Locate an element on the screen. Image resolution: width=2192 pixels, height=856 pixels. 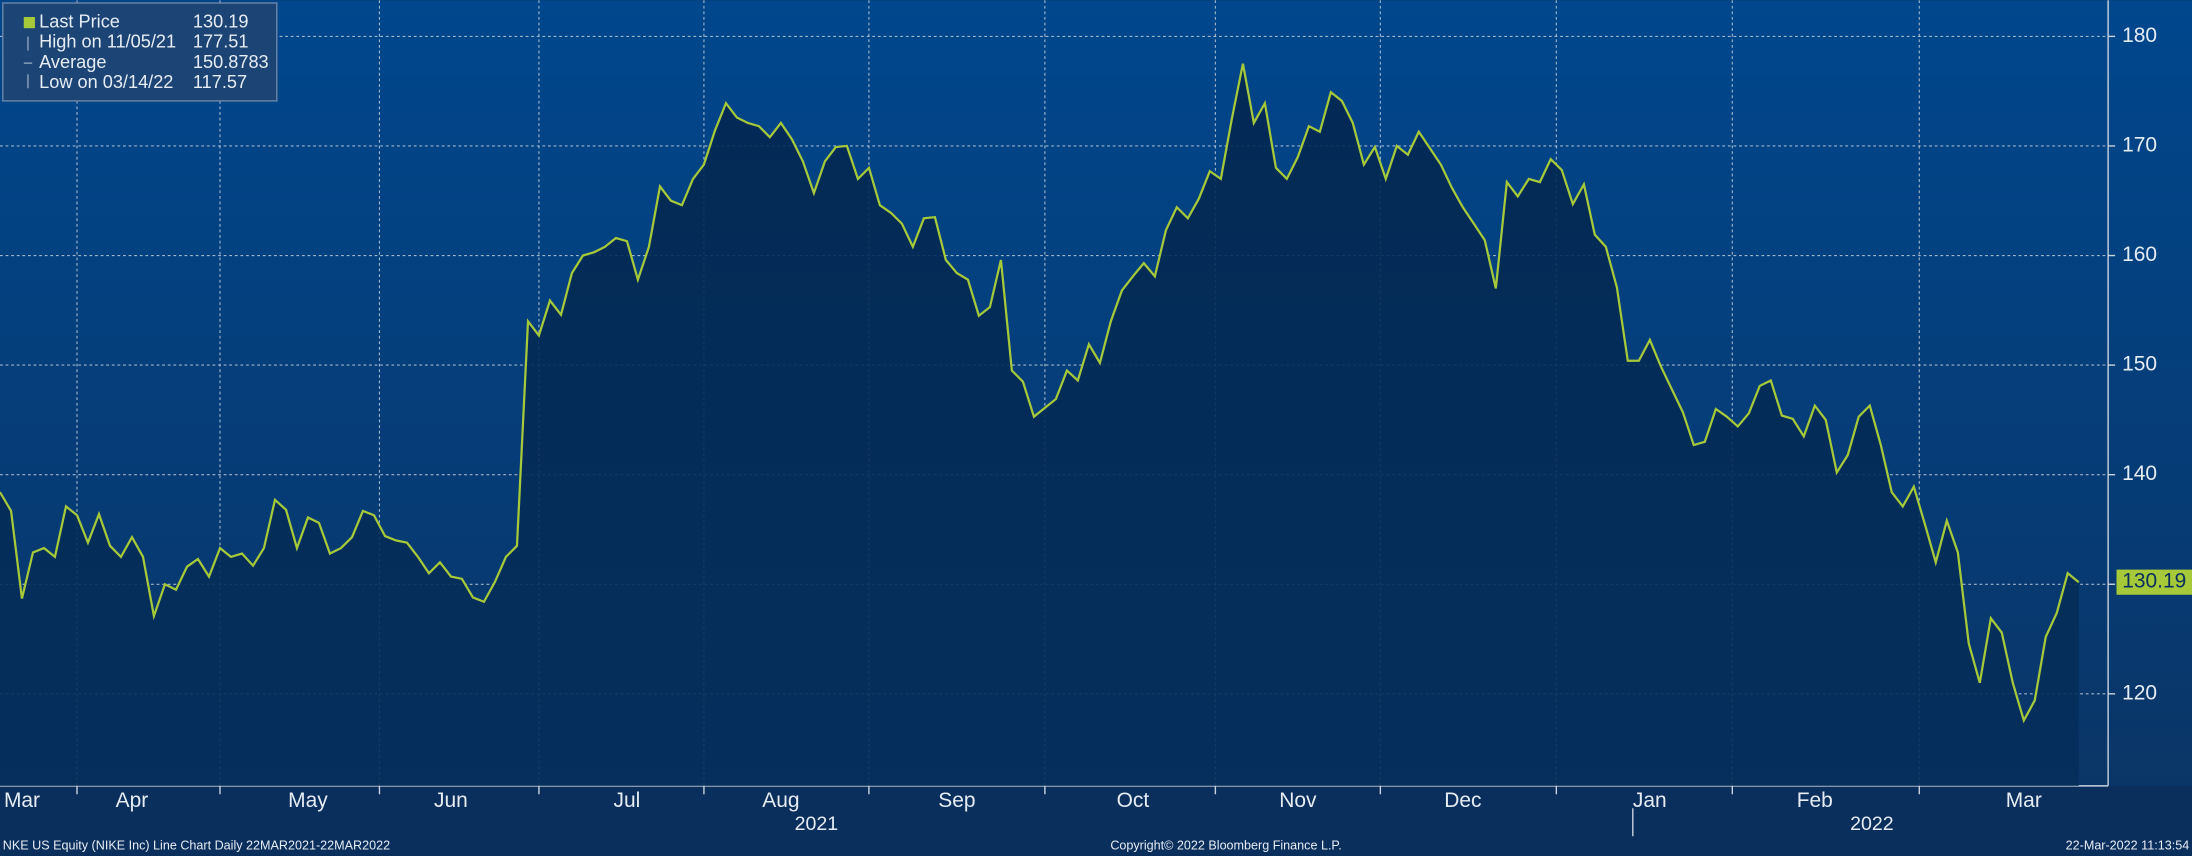
y-tick-label: 180 is located at coordinates (2139, 35).